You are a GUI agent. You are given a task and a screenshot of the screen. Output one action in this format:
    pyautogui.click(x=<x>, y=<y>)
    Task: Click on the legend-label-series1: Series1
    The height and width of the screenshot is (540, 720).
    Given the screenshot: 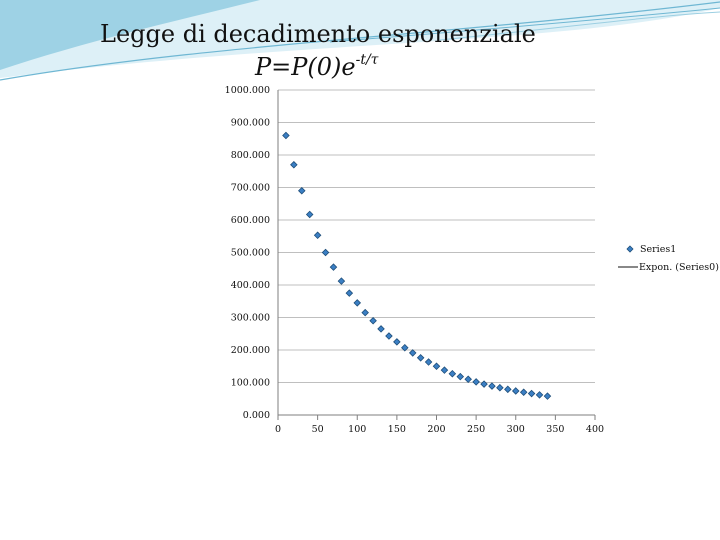 What is the action you would take?
    pyautogui.click(x=658, y=249)
    